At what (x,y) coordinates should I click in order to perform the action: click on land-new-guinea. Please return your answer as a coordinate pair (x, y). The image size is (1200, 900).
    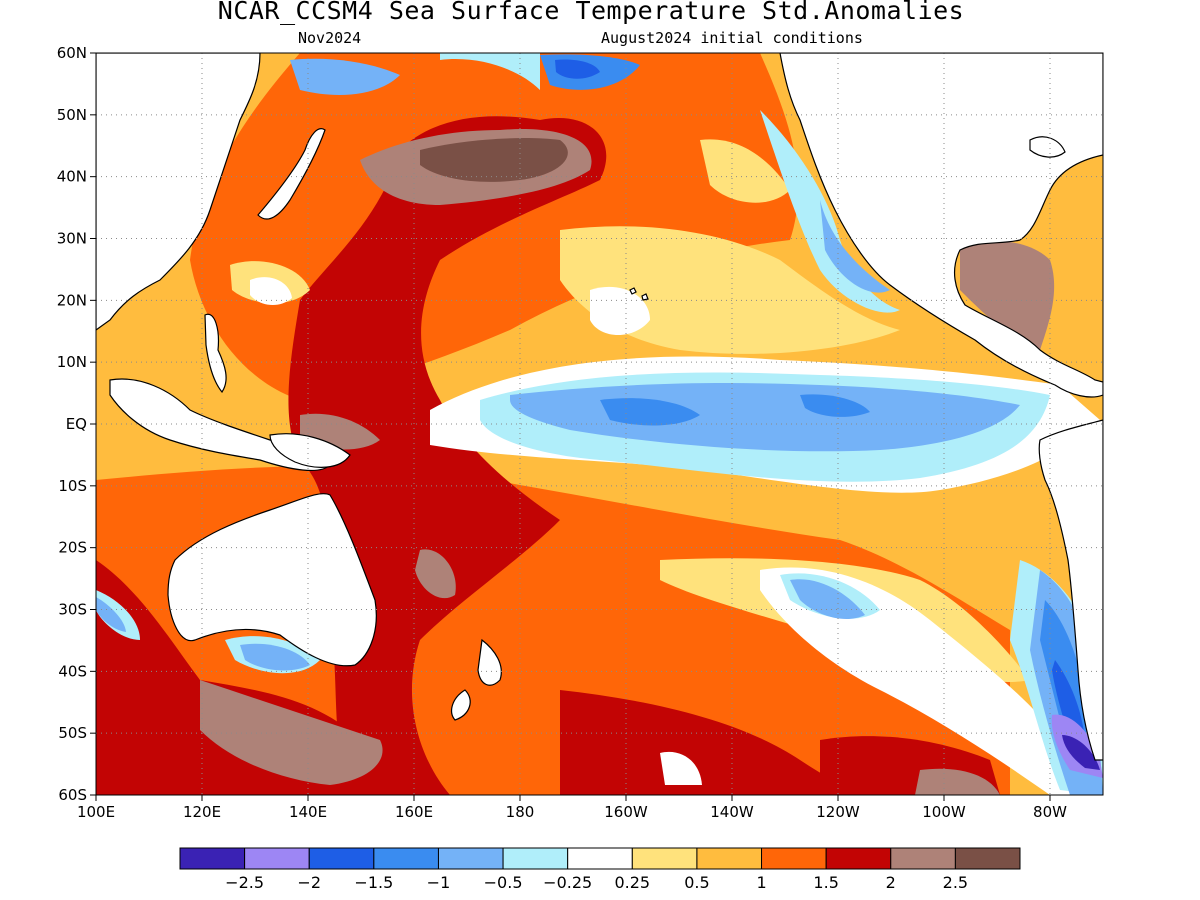
    Looking at the image, I should click on (310, 450).